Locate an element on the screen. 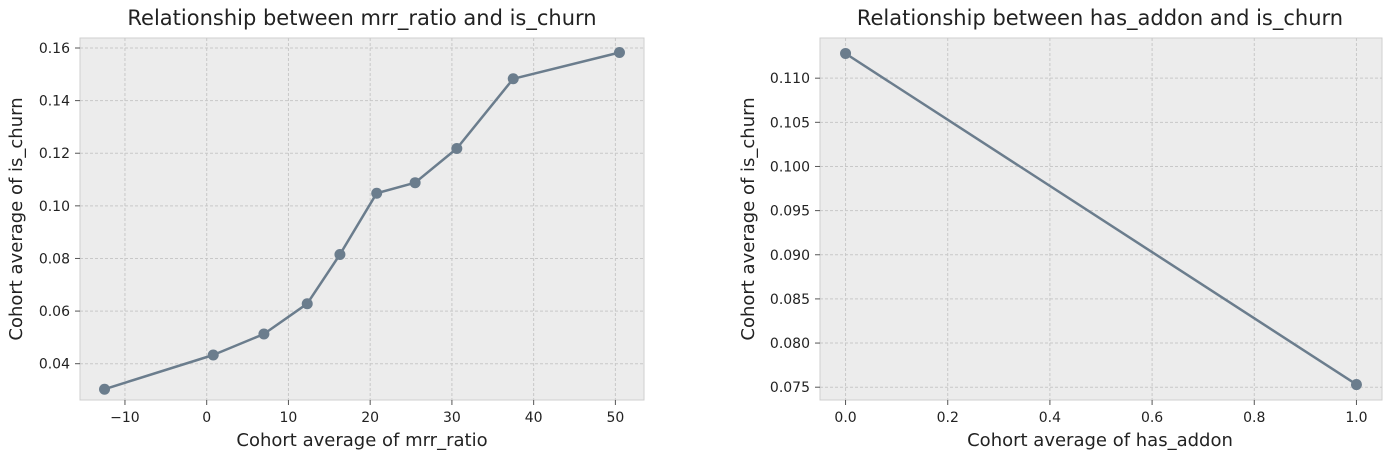 The width and height of the screenshot is (1400, 458). chart-2-y-axis-label: Cohort average of is_churn is located at coordinates (748, 218).